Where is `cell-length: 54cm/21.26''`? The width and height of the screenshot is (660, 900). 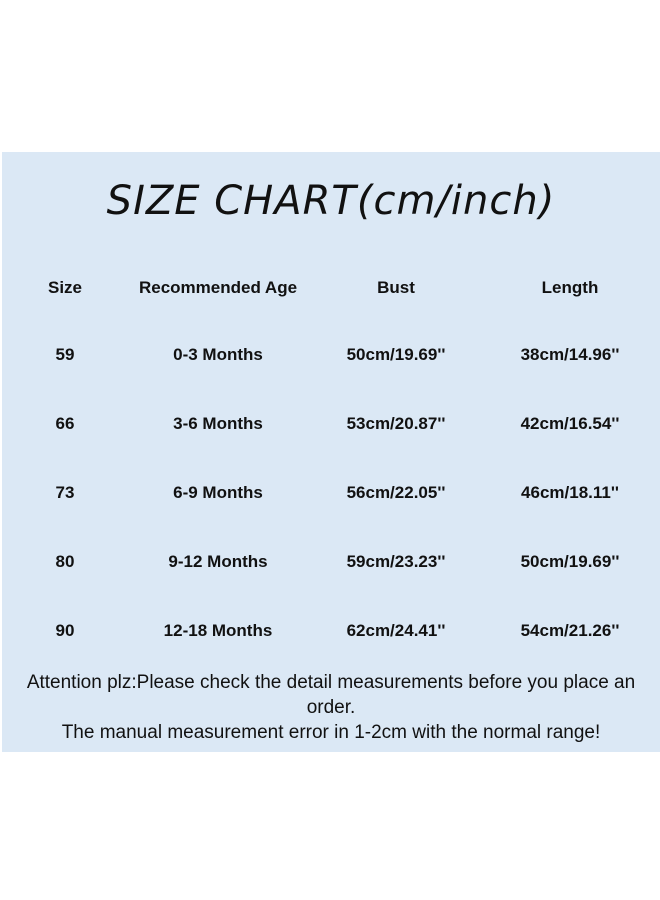
cell-length: 54cm/21.26'' is located at coordinates (570, 630).